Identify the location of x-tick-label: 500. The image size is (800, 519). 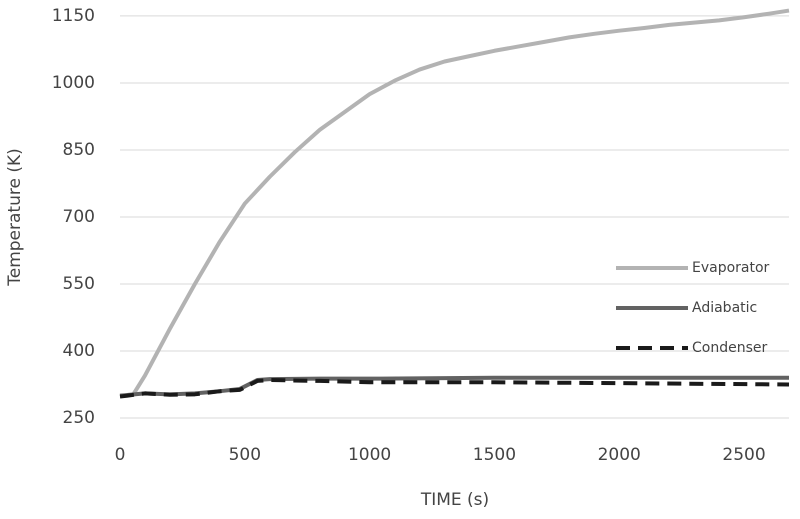
(245, 455).